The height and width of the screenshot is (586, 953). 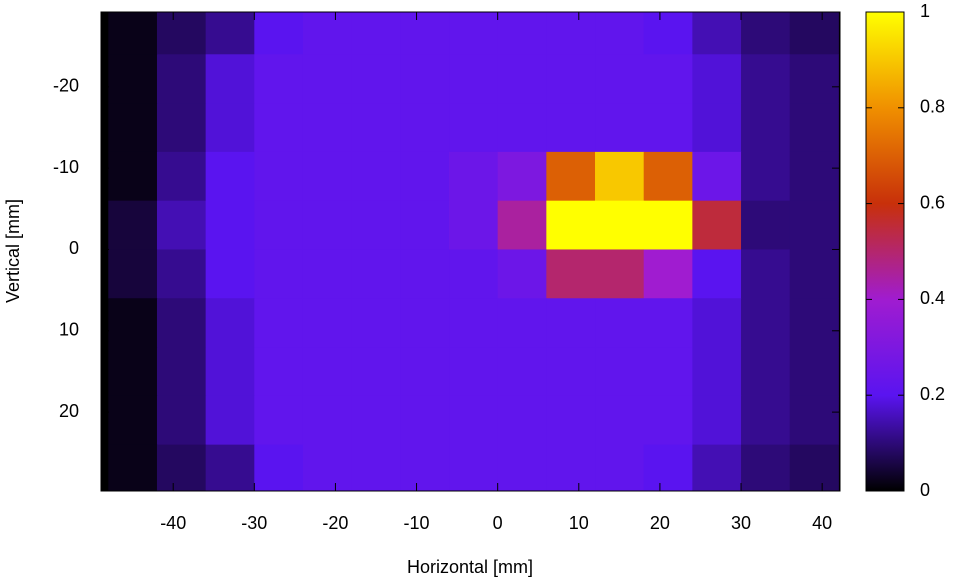 What do you see at coordinates (173, 523) in the screenshot?
I see `x-tick-label: -40` at bounding box center [173, 523].